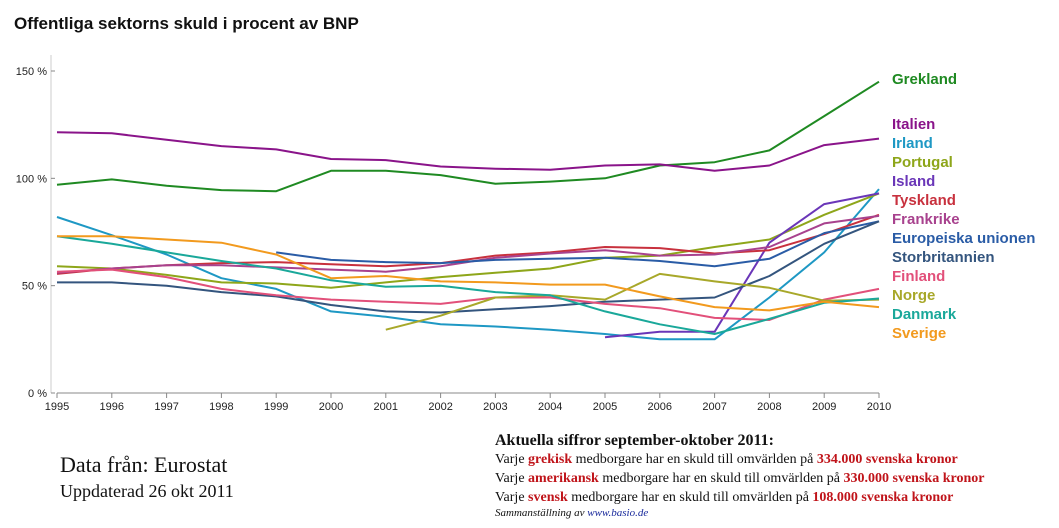 The image size is (1059, 528). I want to click on facts-row-amount: 108.000 svenska kronor, so click(883, 497).